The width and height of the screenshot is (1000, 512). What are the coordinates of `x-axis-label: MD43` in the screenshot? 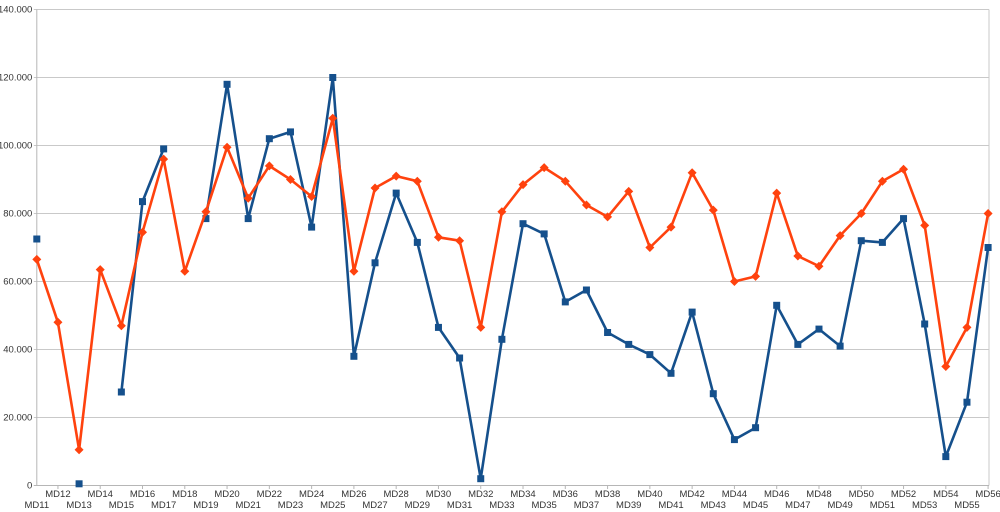 It's located at (713, 505).